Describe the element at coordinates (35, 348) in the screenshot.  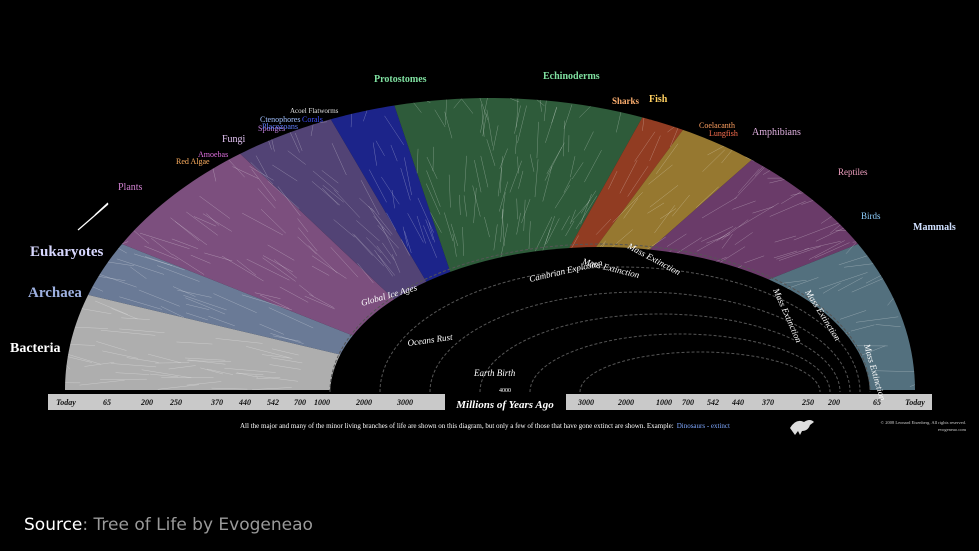
I see `taxon-label: Bacteria` at that location.